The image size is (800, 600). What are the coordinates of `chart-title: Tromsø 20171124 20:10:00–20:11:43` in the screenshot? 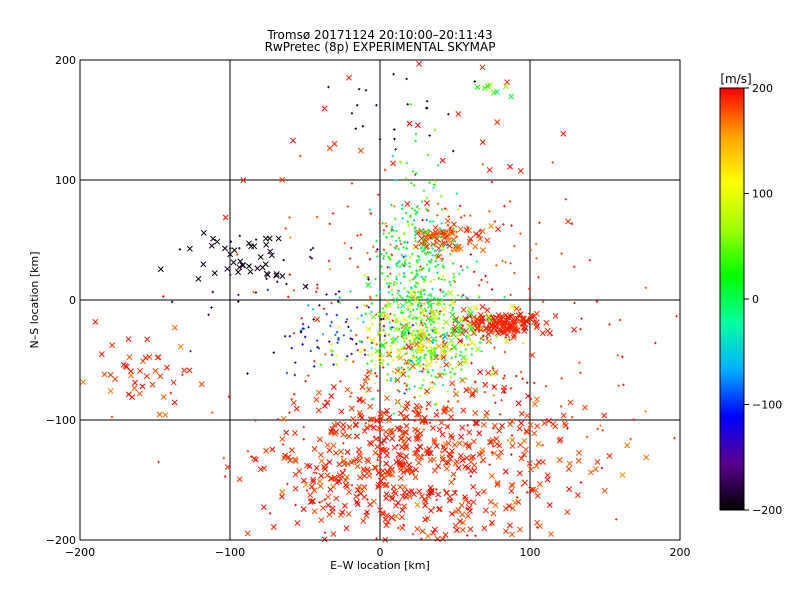 It's located at (379, 35).